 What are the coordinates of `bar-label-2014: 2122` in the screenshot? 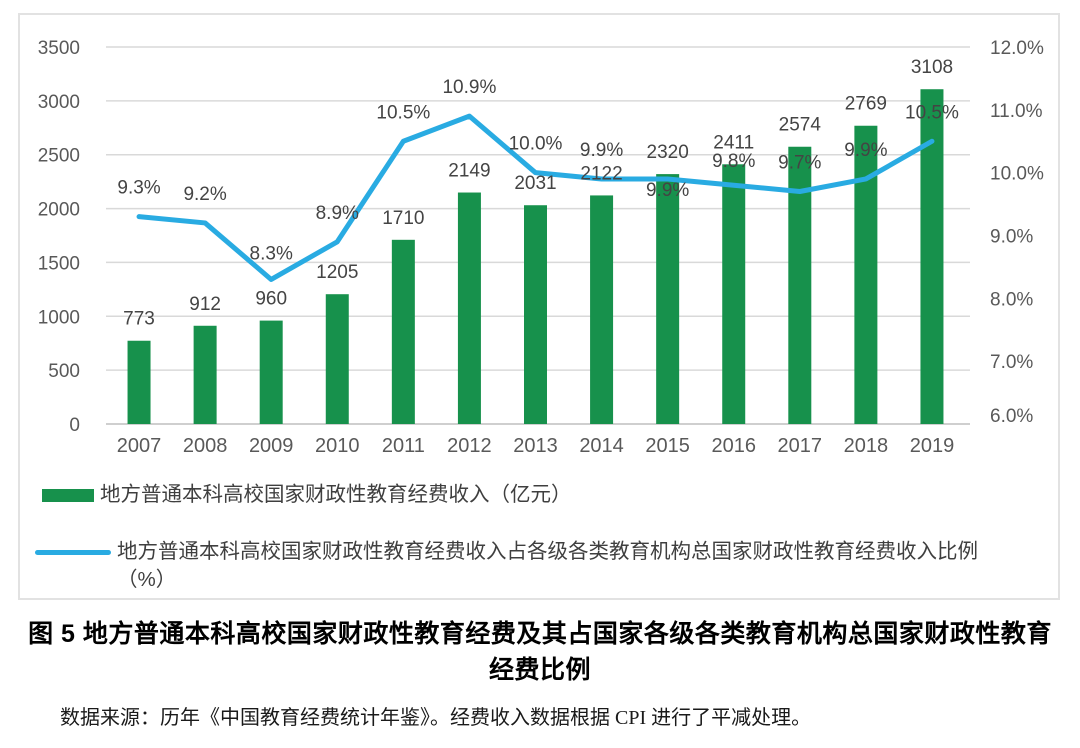 It's located at (601, 173).